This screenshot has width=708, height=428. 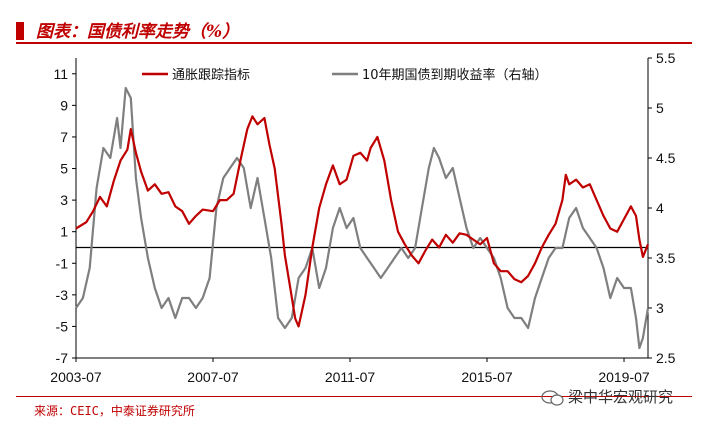 I want to click on legend-inflation-tracker-label: 通胀跟踪指标, so click(x=211, y=75).